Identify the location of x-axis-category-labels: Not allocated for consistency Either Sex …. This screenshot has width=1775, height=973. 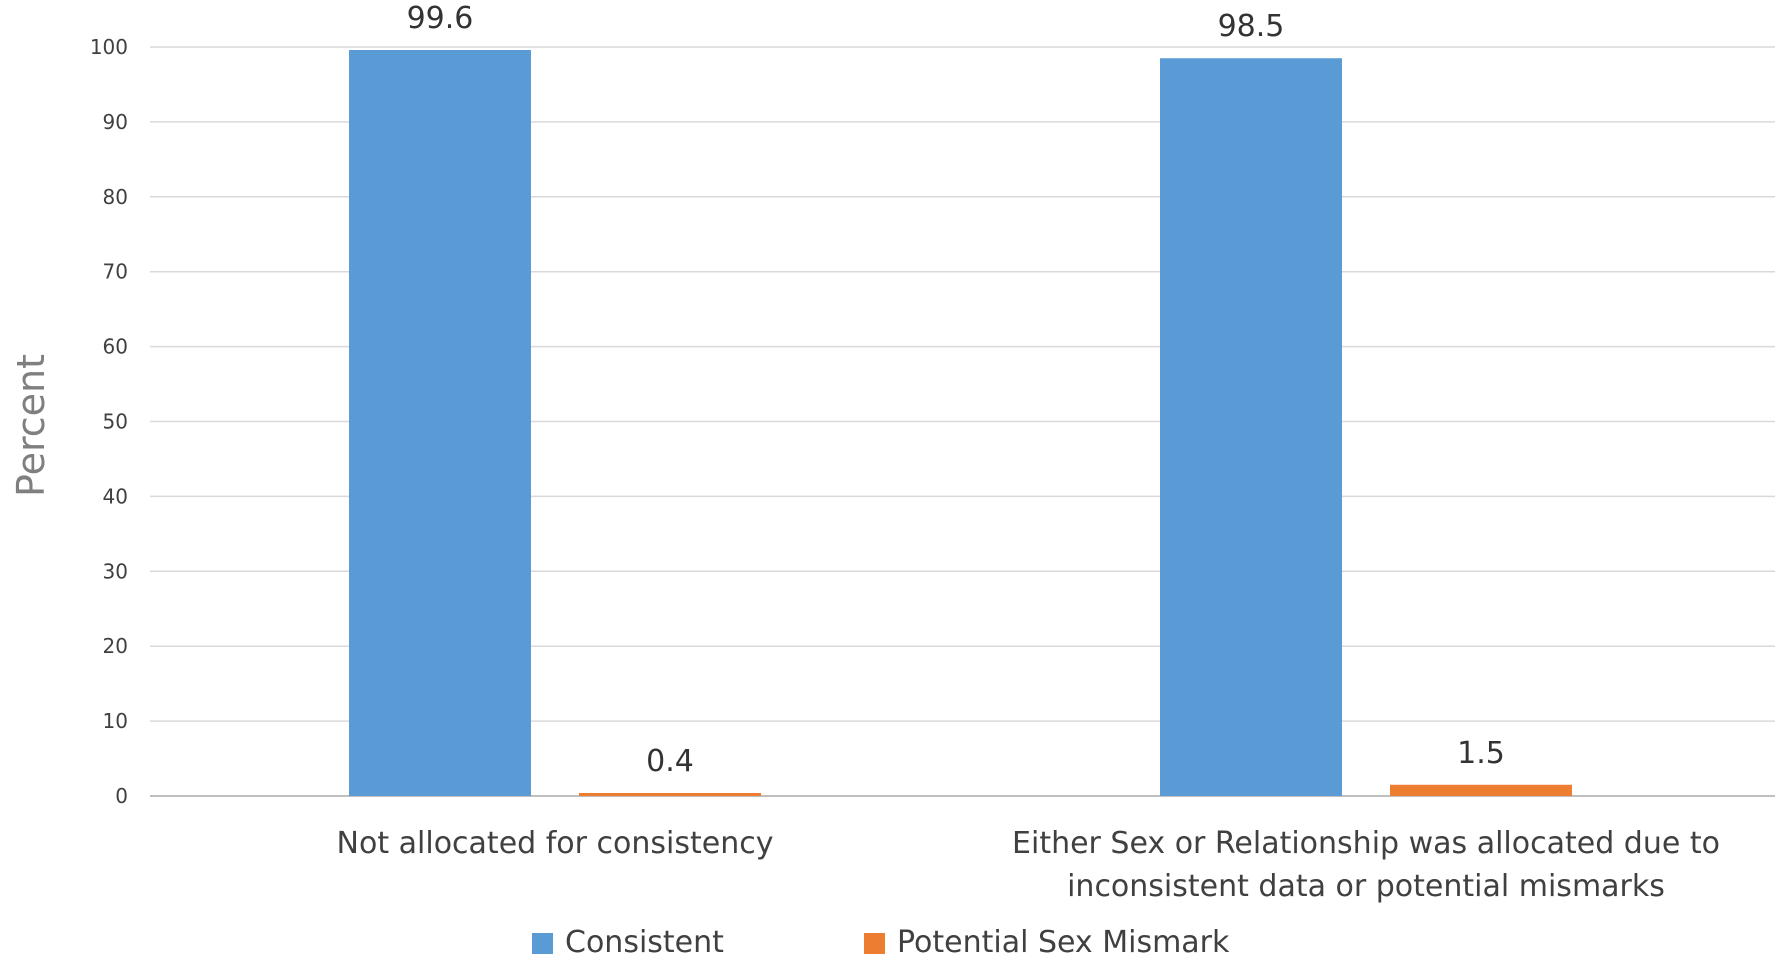
(1028, 865).